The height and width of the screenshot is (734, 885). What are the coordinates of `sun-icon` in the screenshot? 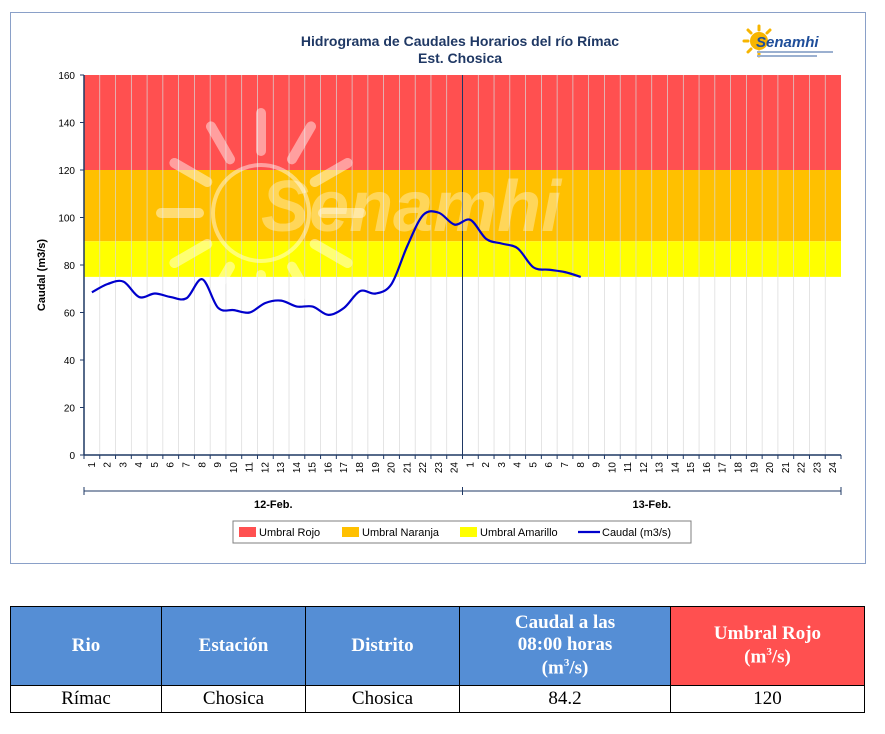 It's located at (757, 41).